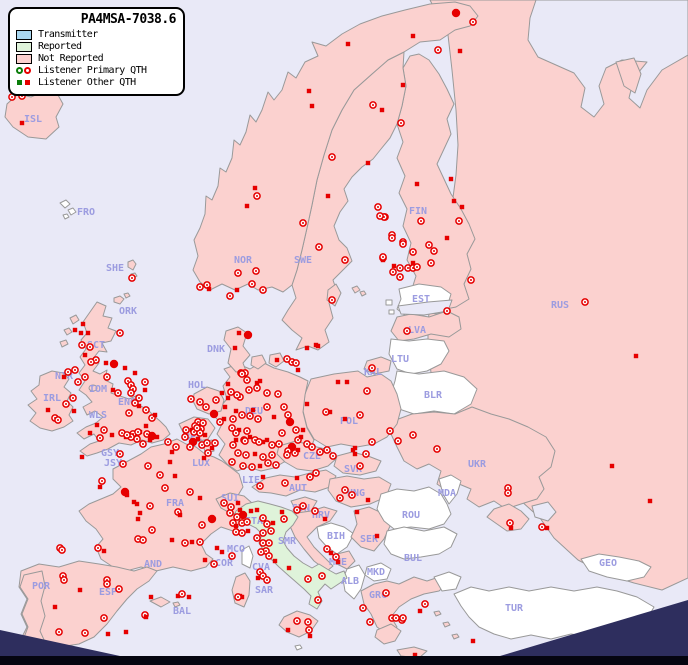 This screenshot has height=665, width=688. Describe the element at coordinates (247, 557) in the screenshot. I see `corsica` at that location.